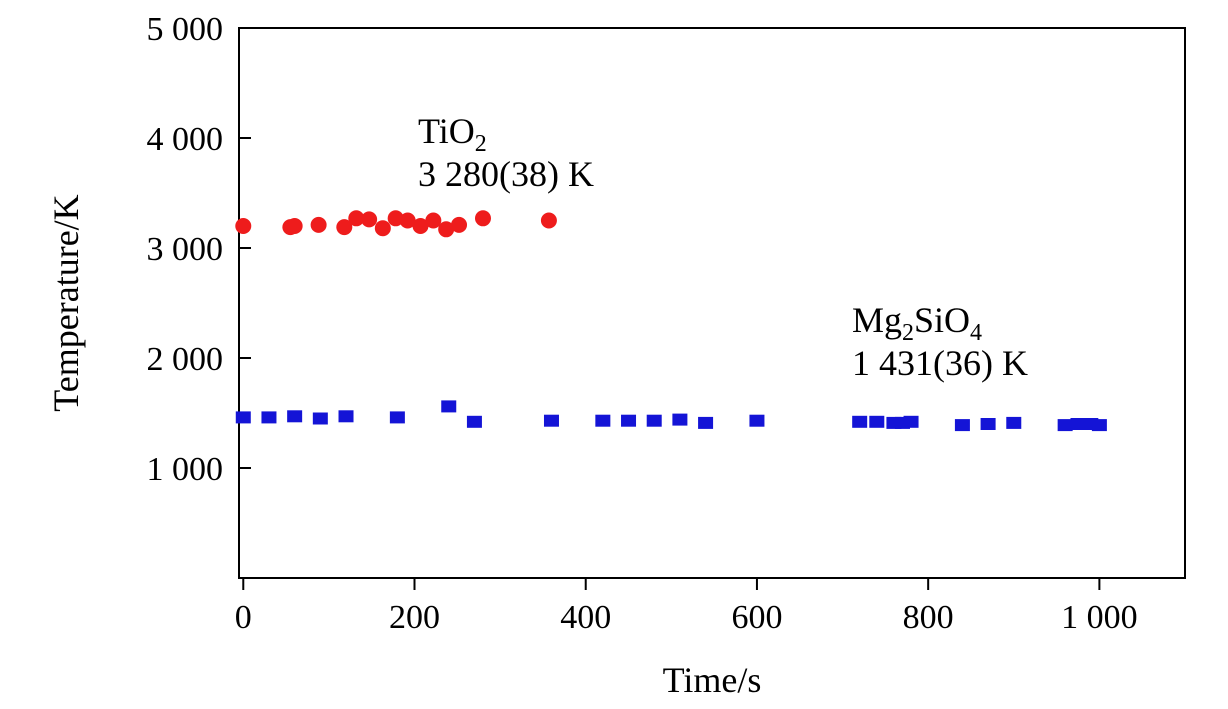 The width and height of the screenshot is (1228, 709). Describe the element at coordinates (917, 323) in the screenshot. I see `mg2sio4-formula: Mg2SiO4` at that location.